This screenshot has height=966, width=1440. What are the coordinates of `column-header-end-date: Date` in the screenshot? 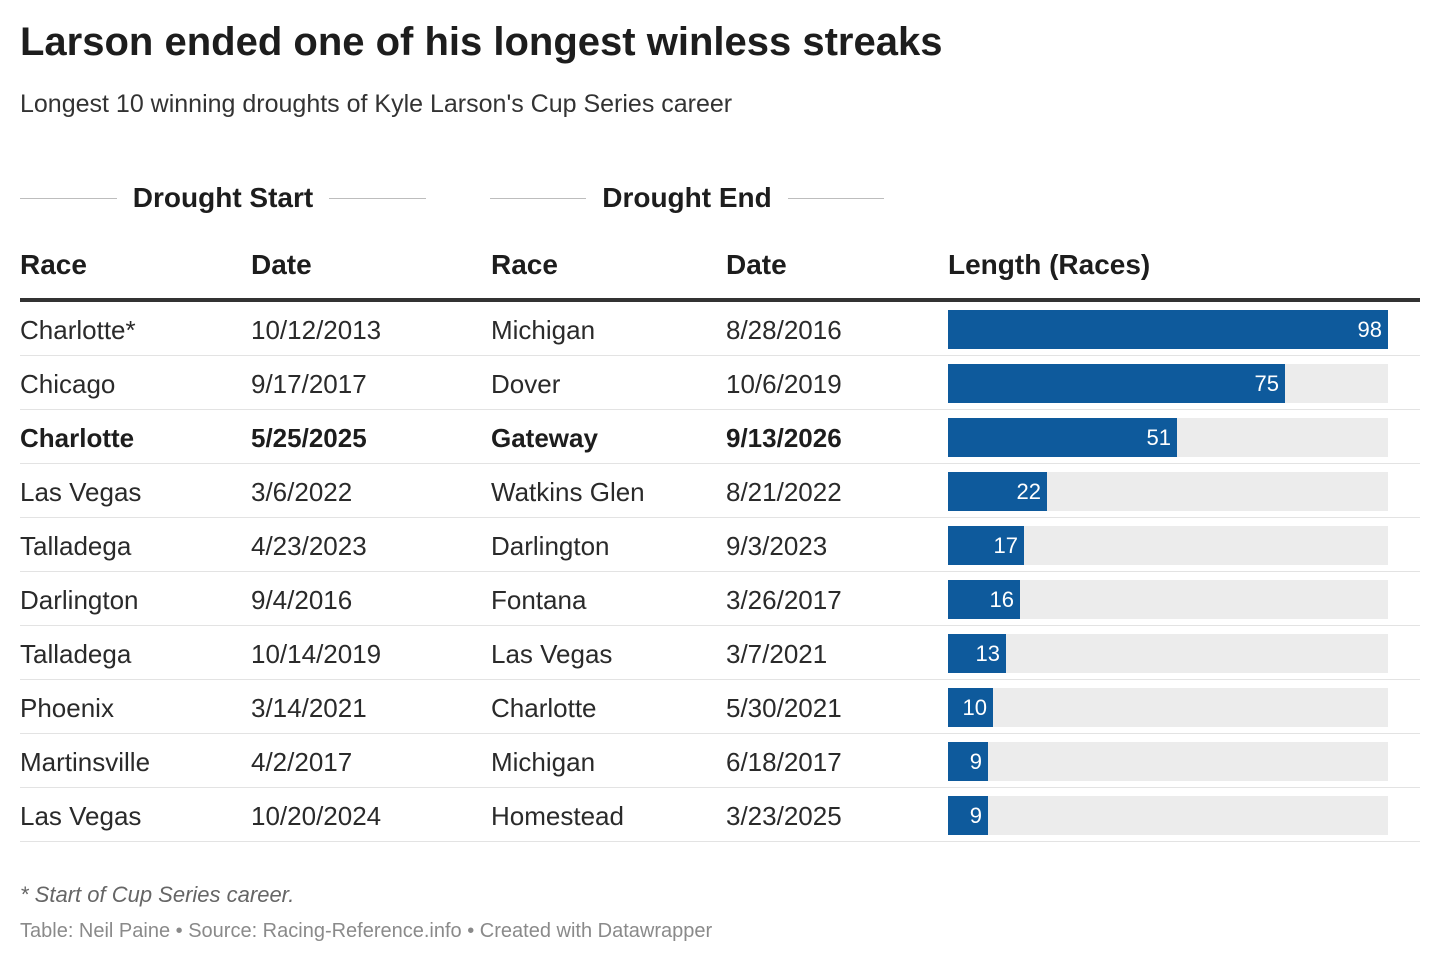 It's located at (756, 264).